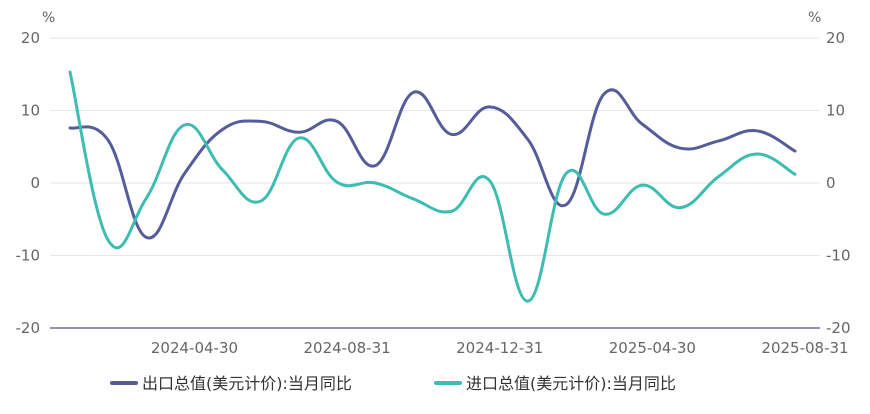 The image size is (870, 414). Describe the element at coordinates (30, 111) in the screenshot. I see `y-tick-left: 10` at that location.